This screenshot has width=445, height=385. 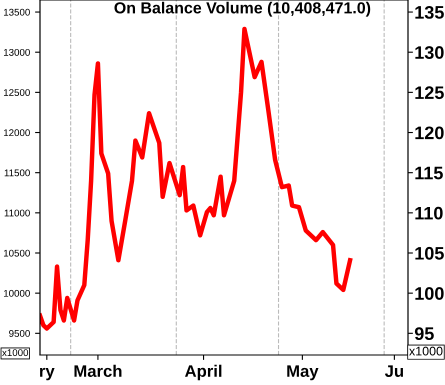 I want to click on y-tick-label: 10000, so click(x=17, y=293).